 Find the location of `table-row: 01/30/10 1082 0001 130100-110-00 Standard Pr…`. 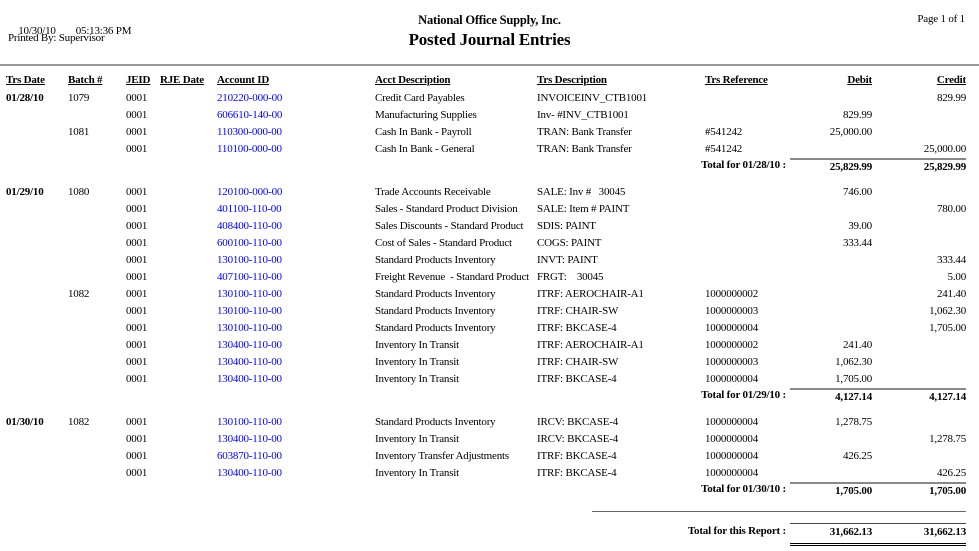

table-row: 01/30/10 1082 0001 130100-110-00 Standard Pr… is located at coordinates (486, 422).